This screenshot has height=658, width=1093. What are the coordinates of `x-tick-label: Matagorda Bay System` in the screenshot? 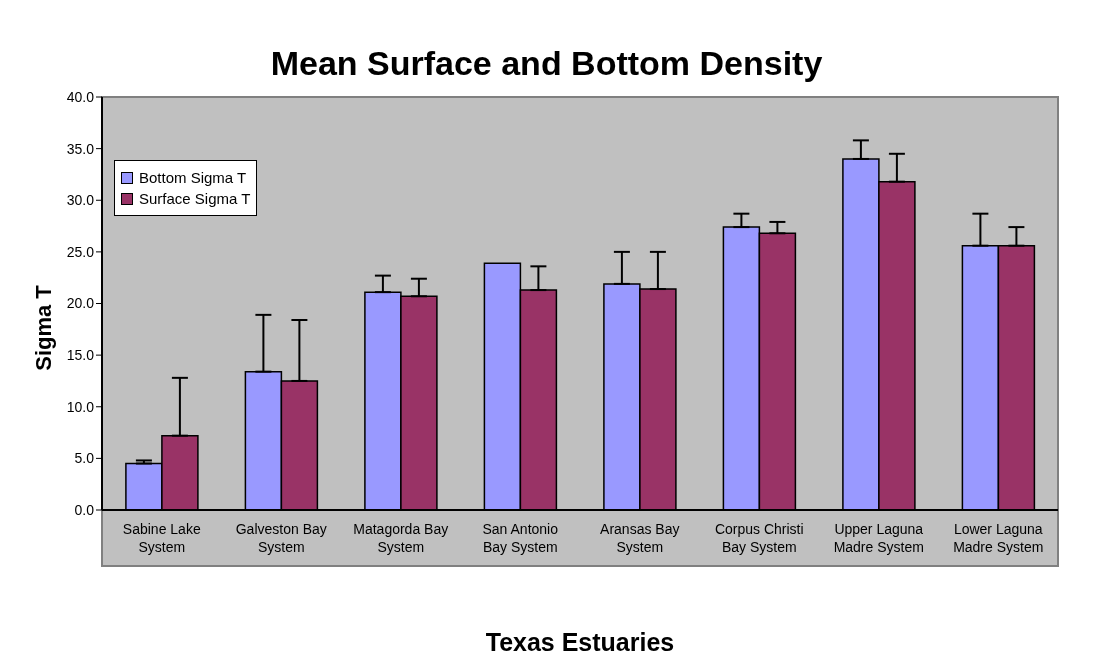 It's located at (401, 538).